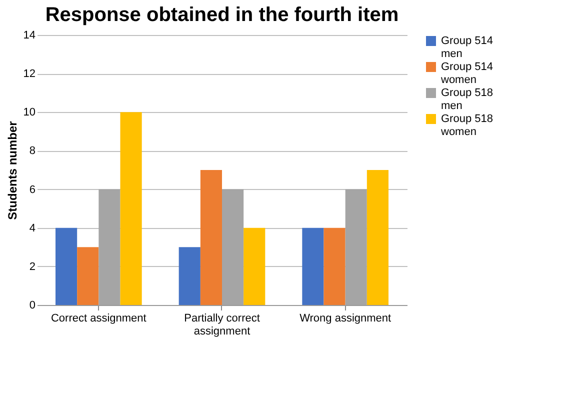 This screenshot has height=420, width=572. I want to click on y-tick-label: 12, so click(29, 74).